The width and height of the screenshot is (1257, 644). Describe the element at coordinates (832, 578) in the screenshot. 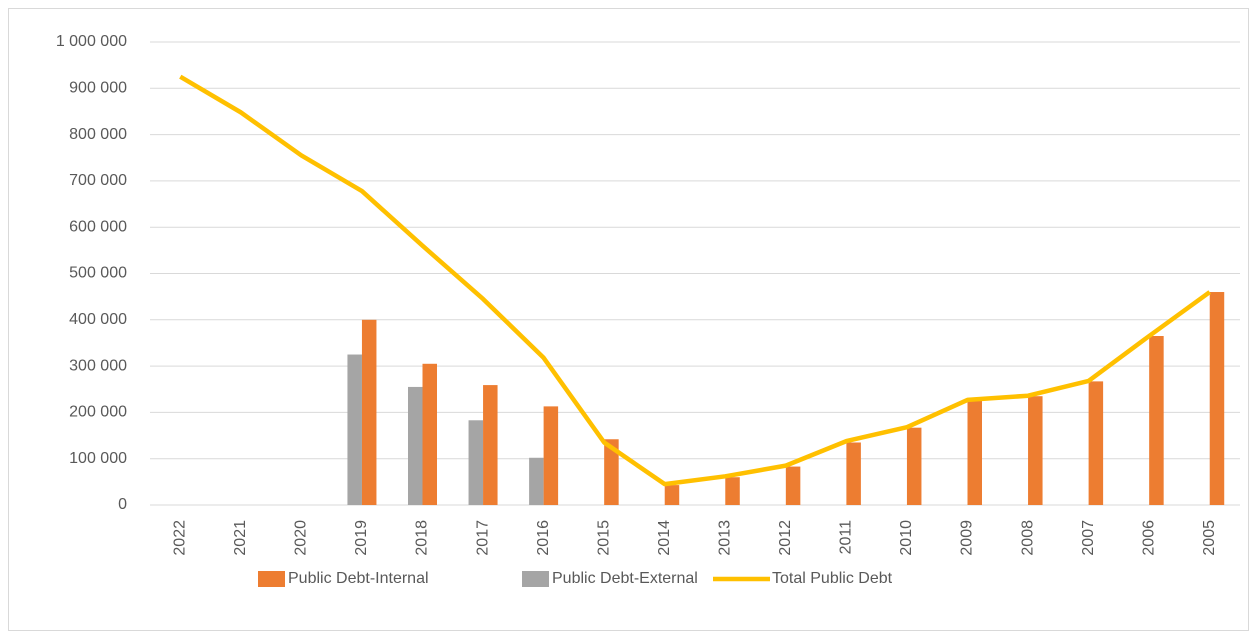

I see `legend-label: Total Public Debt` at that location.